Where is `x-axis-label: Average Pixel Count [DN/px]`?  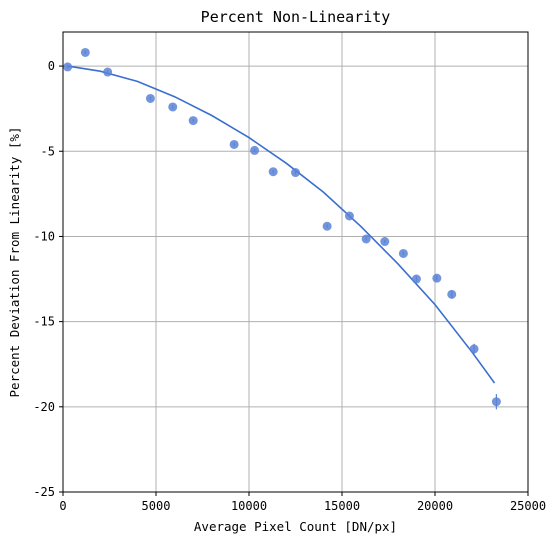
x-axis-label: Average Pixel Count [DN/px] is located at coordinates (295, 526).